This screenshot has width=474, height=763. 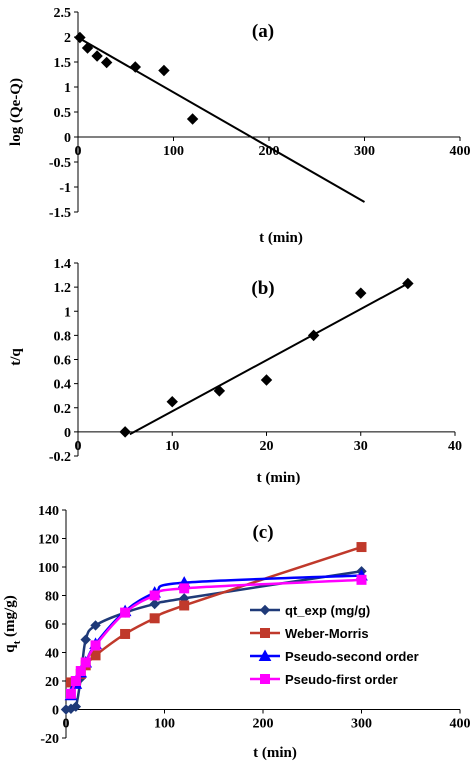 I want to click on legend-entry: qt_exp (mg/g), so click(x=327, y=610).